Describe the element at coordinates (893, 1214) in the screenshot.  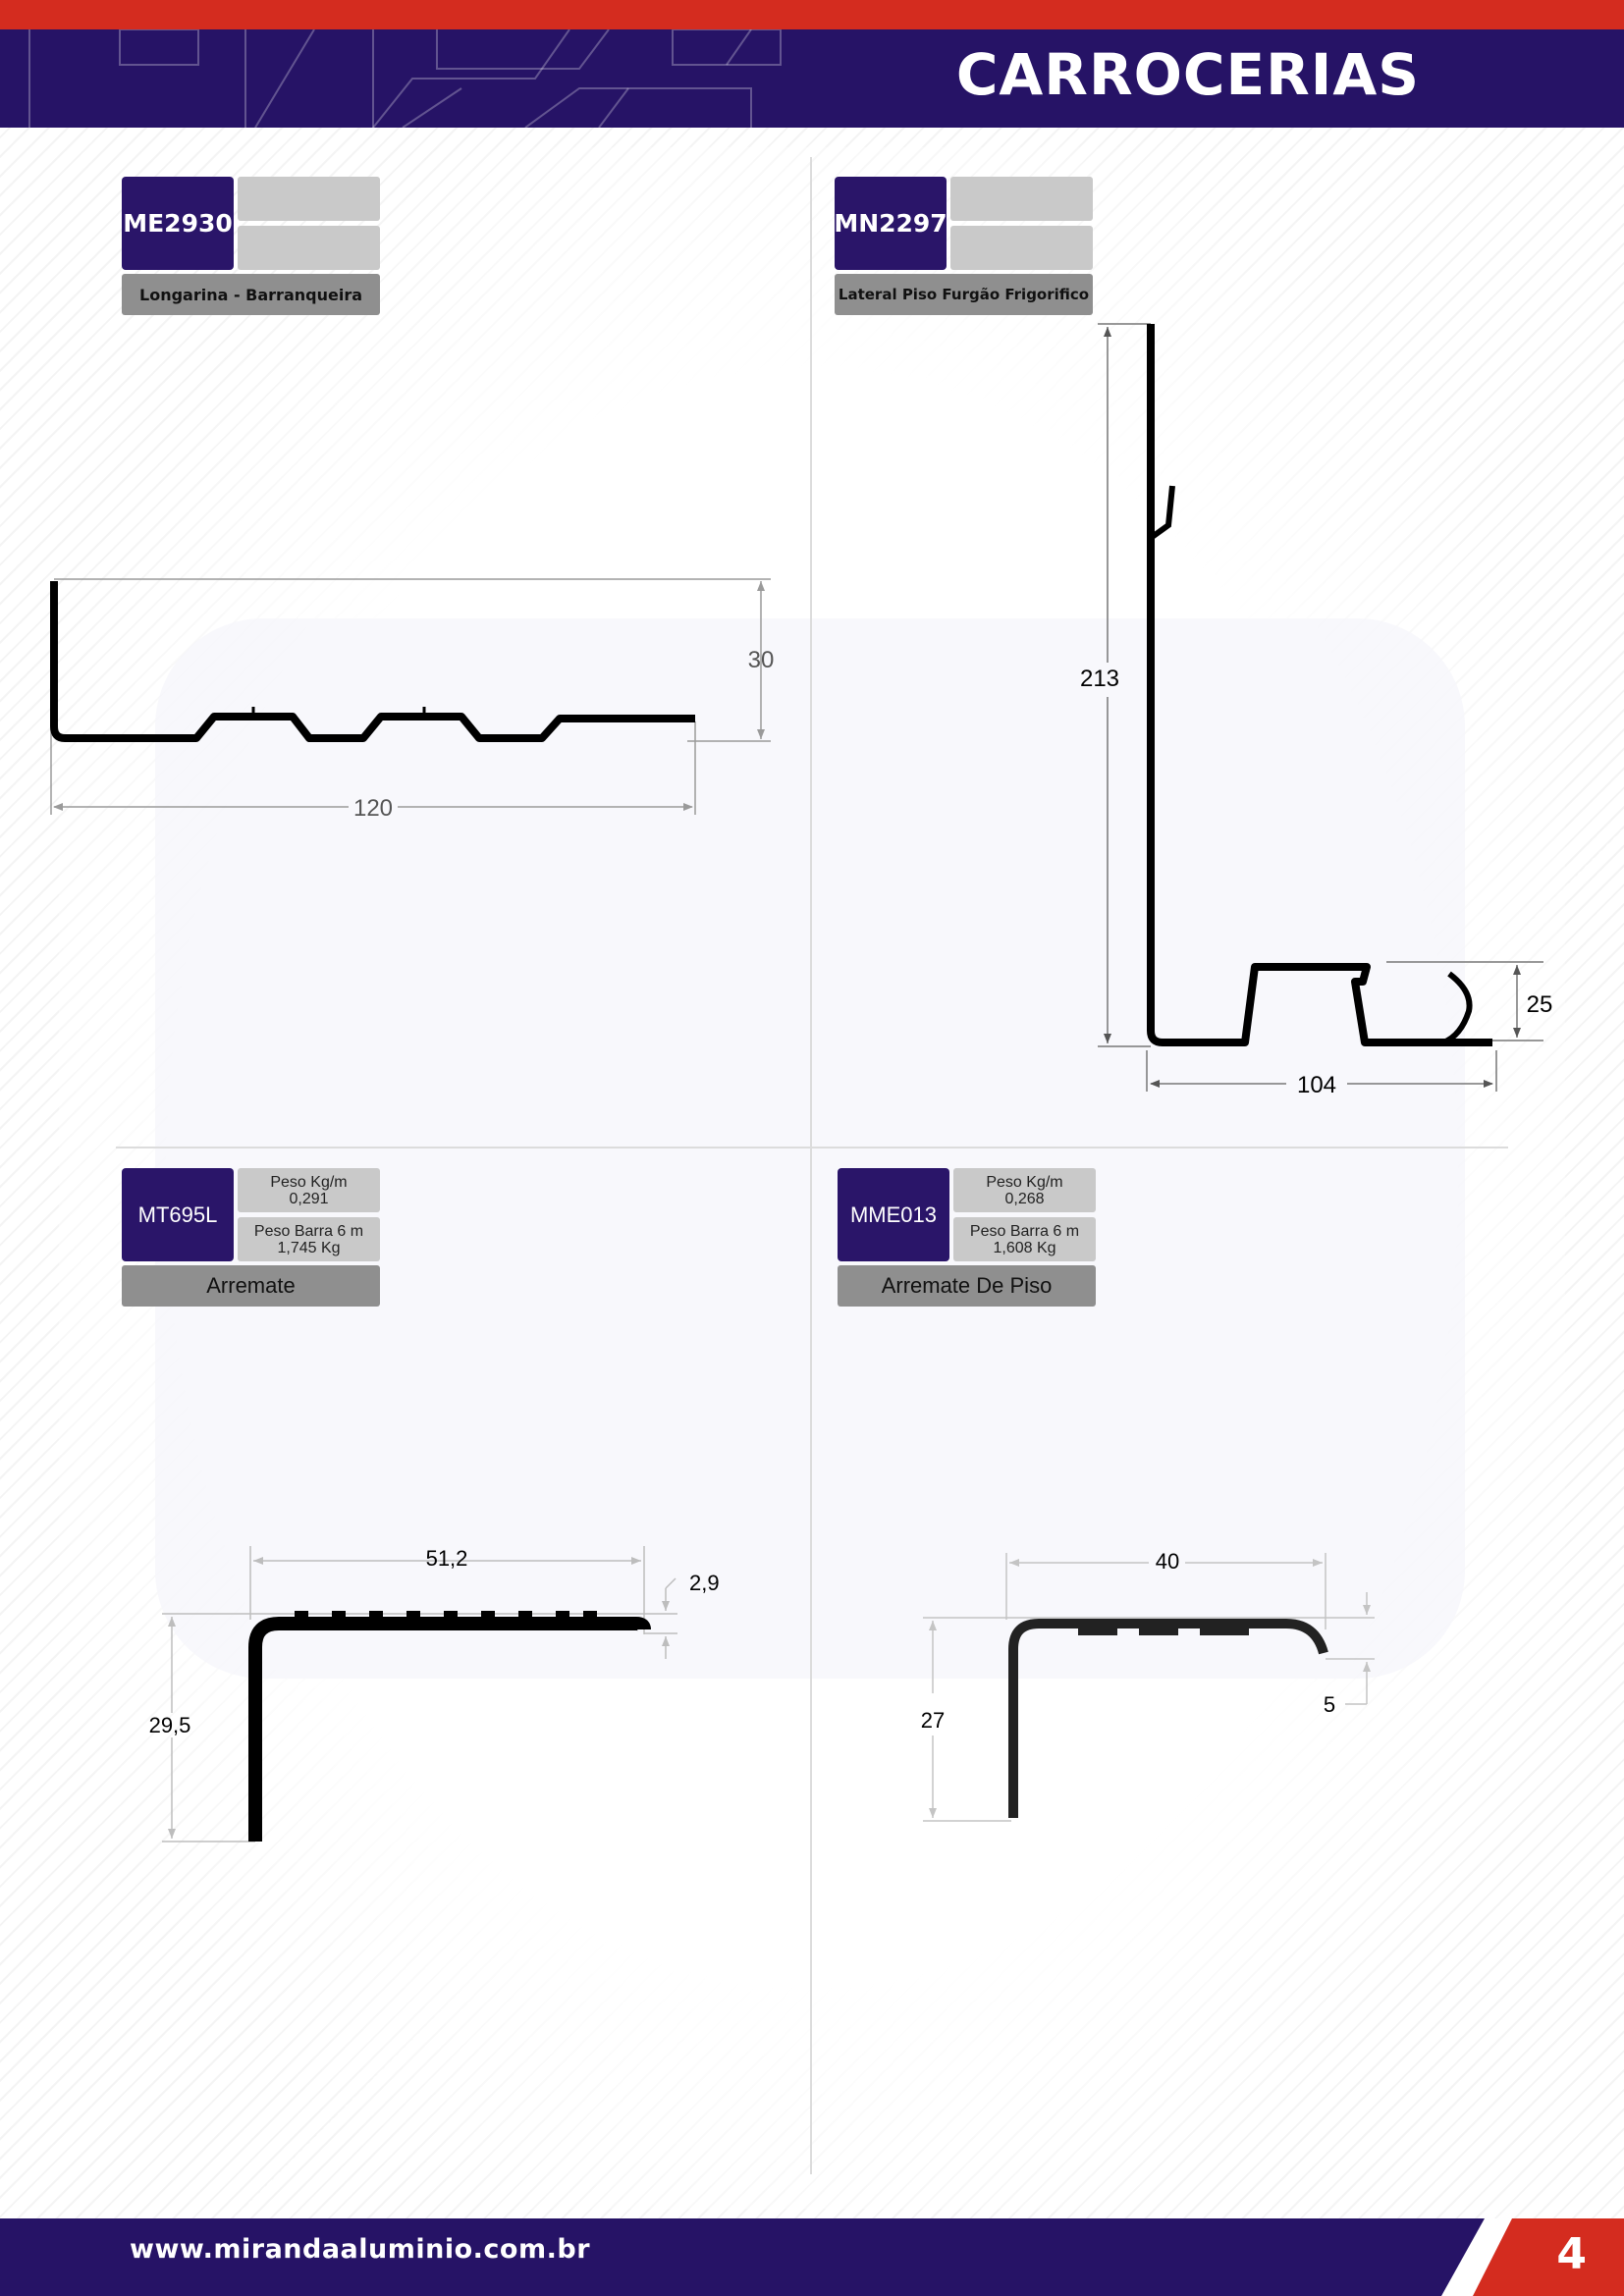
I see `product-code: MME013` at that location.